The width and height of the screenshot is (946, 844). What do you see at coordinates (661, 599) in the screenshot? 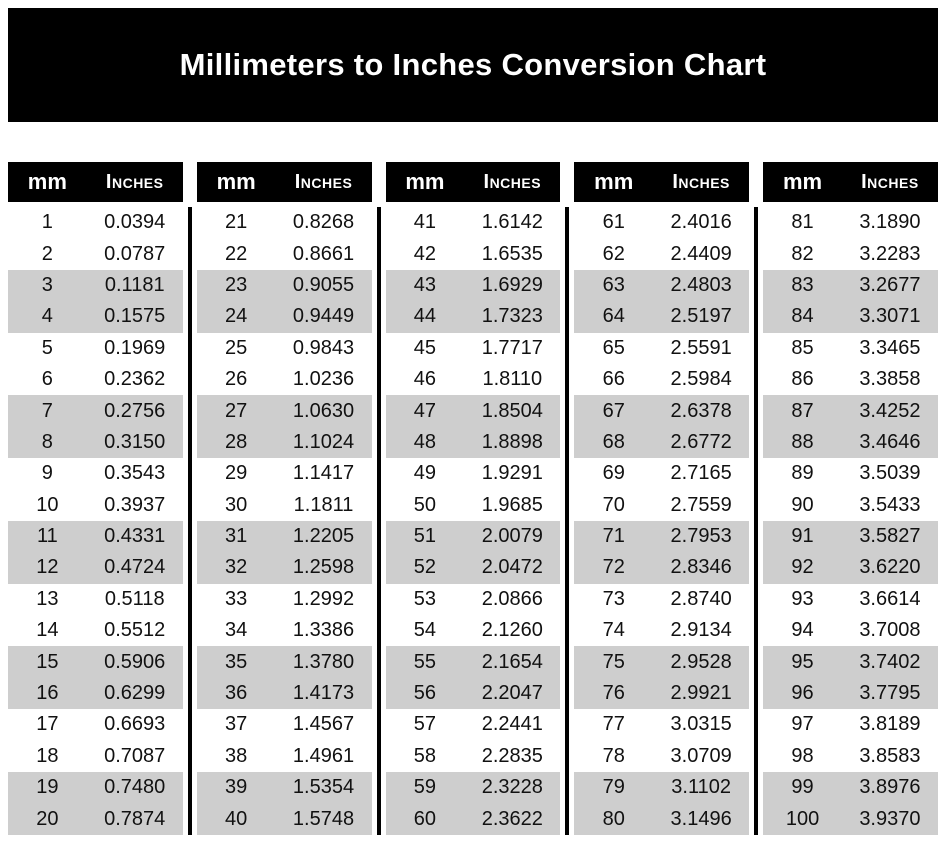
I see `table-row: 73 2.8740` at bounding box center [661, 599].